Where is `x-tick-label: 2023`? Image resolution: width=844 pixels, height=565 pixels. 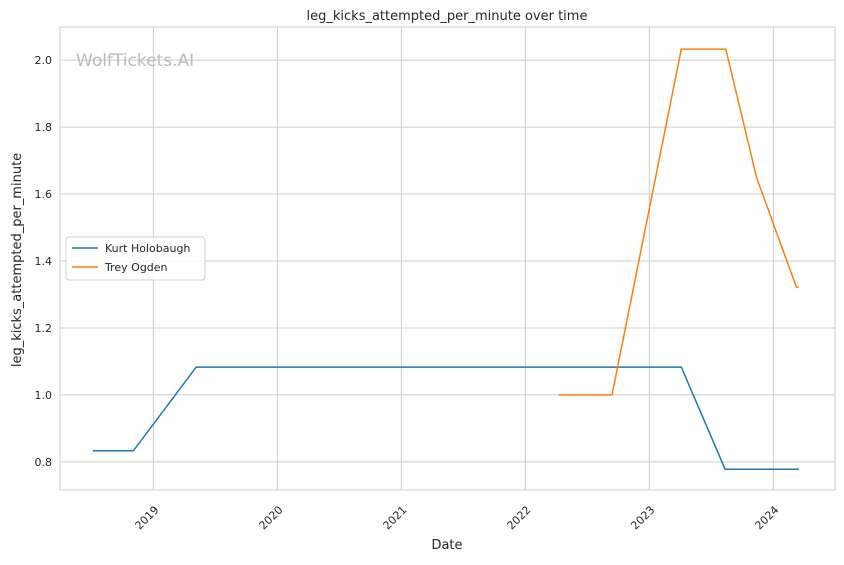 x-tick-label: 2023 is located at coordinates (642, 517).